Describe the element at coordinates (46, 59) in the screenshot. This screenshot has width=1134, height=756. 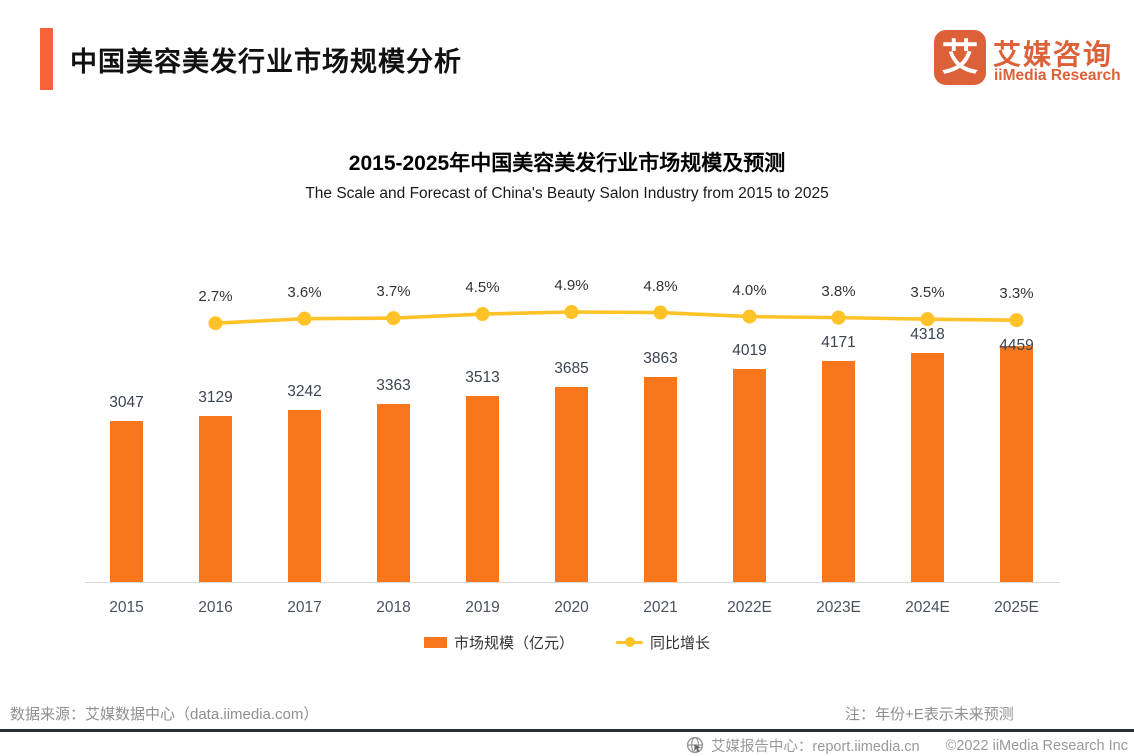
I see `title-accent-bar` at that location.